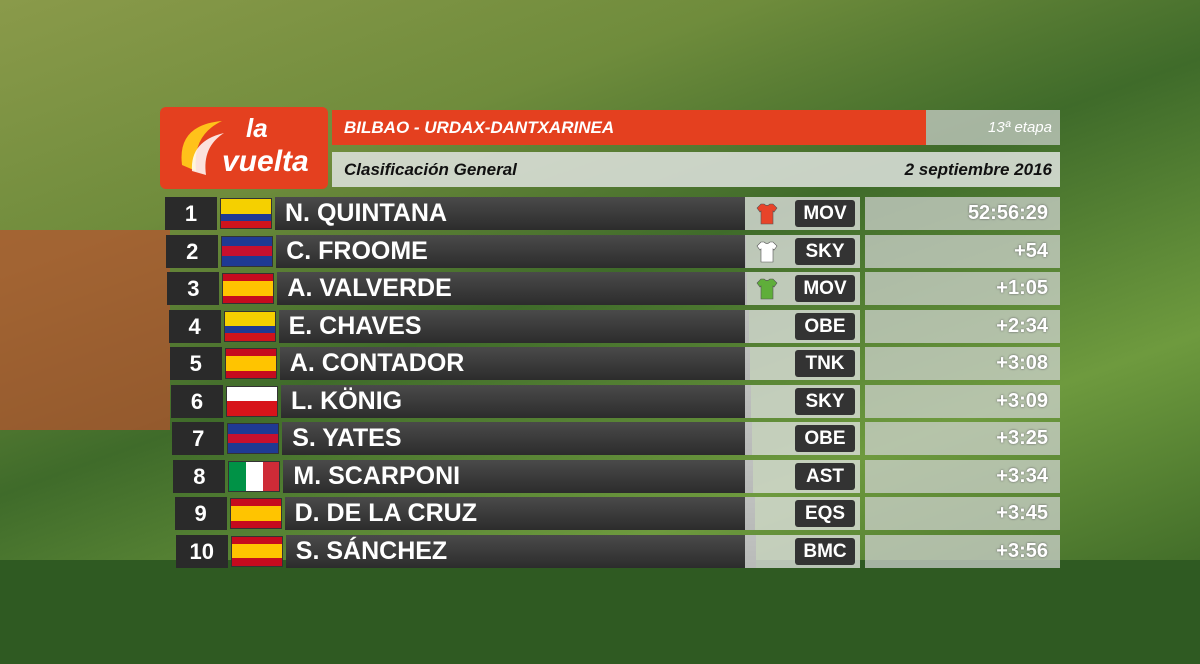 The image size is (1200, 664). I want to click on logo-text: vuelta, so click(265, 161).